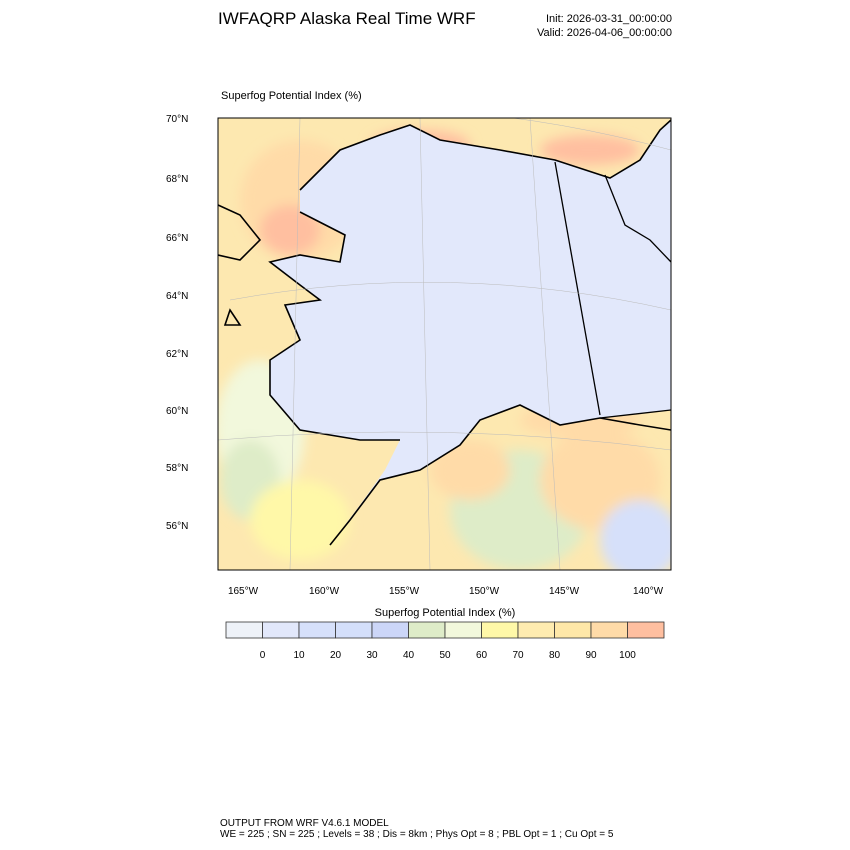  What do you see at coordinates (347, 18) in the screenshot?
I see `page-title: IWFAQRP Alaska Real Time WRF` at bounding box center [347, 18].